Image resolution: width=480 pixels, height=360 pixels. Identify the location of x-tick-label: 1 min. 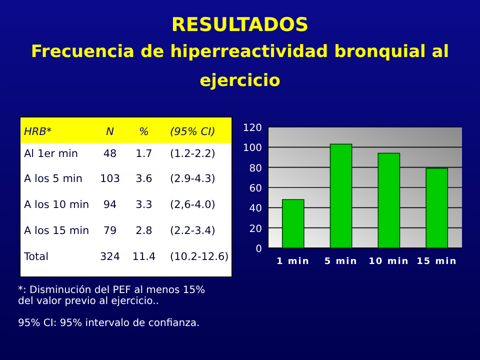
(293, 262).